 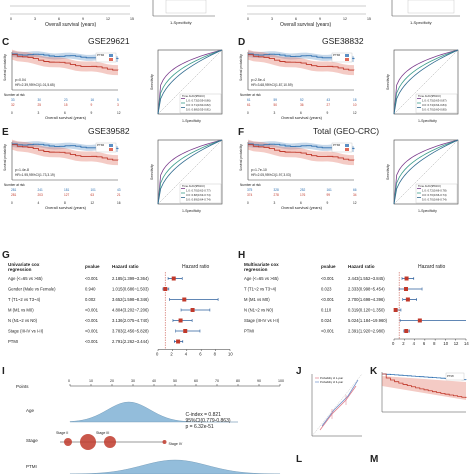 I want to click on forest-col-pvalue: pvalue, so click(x=92, y=266).